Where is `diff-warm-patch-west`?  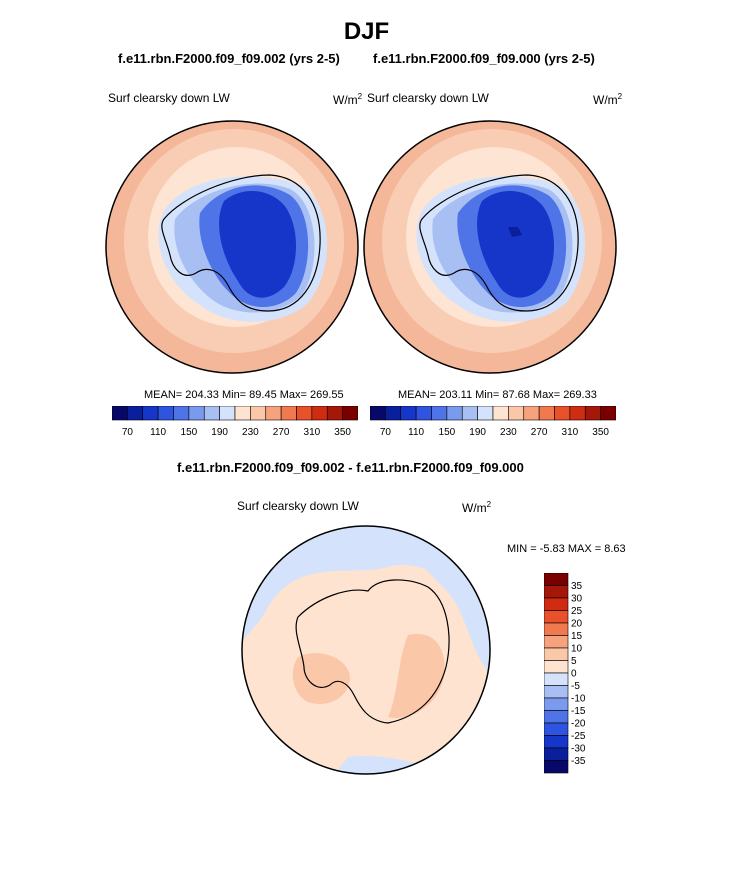
diff-warm-patch-west is located at coordinates (321, 679).